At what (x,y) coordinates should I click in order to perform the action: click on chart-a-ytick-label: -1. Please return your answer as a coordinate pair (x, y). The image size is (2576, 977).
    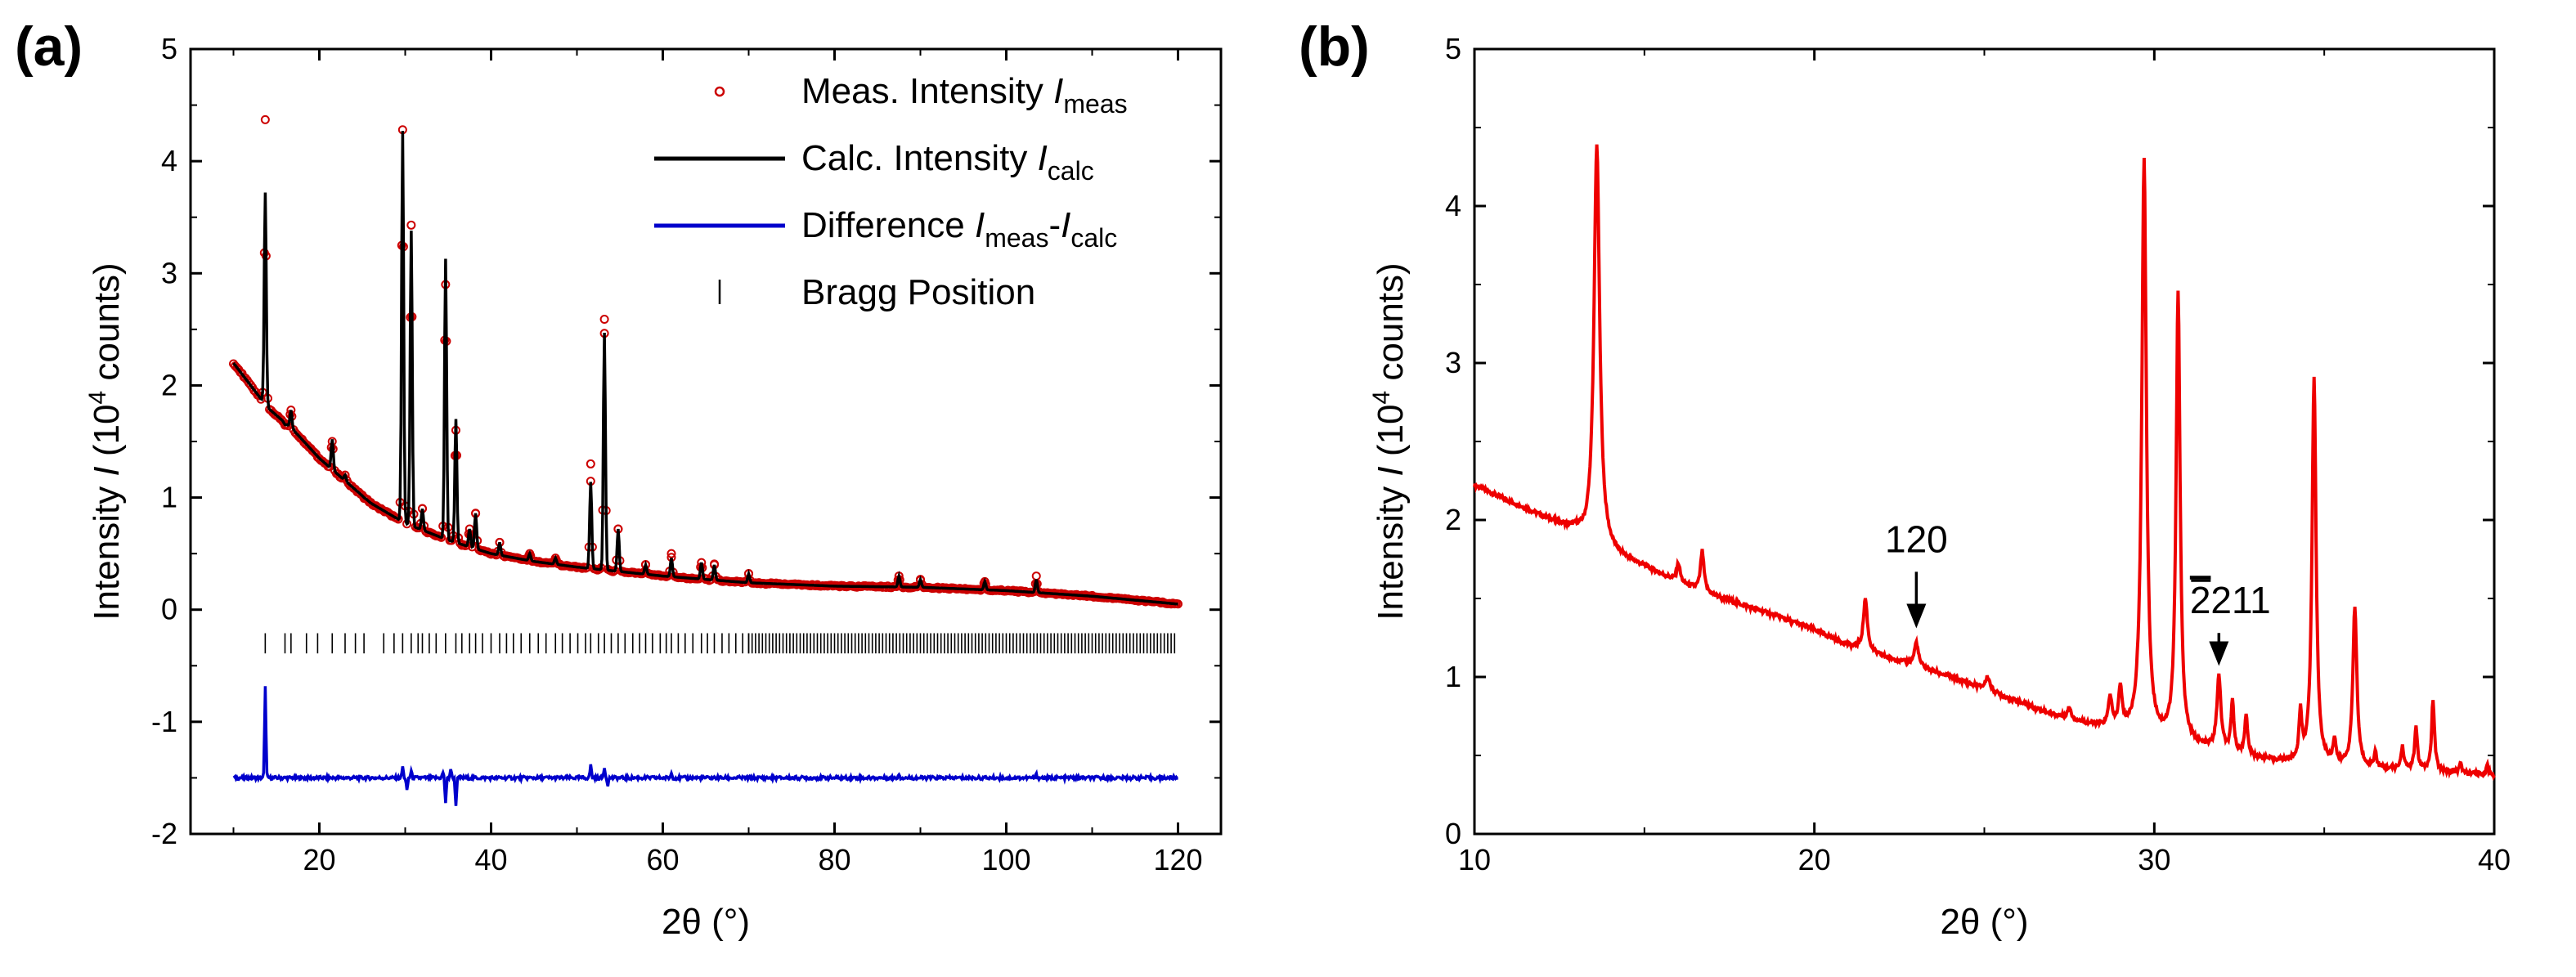
    Looking at the image, I should click on (164, 721).